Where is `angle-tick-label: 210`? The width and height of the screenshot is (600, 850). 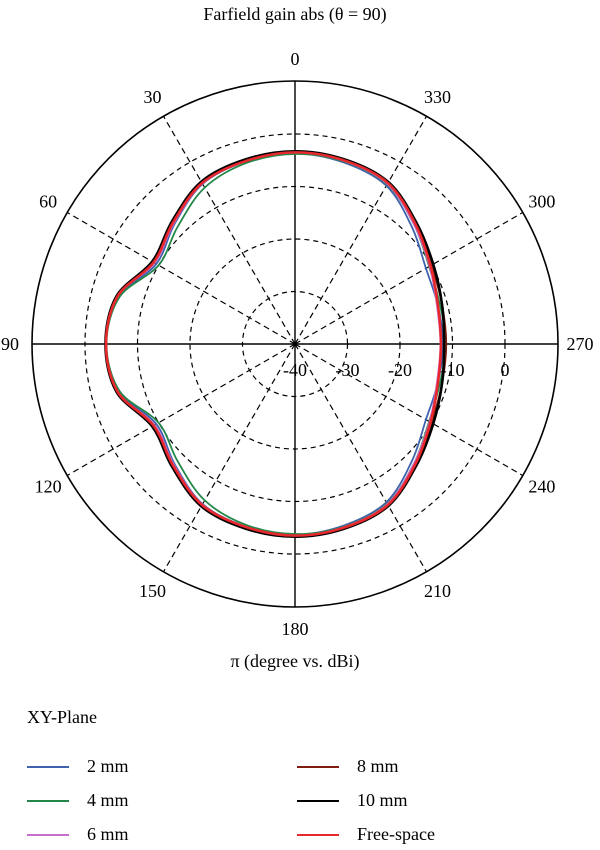 angle-tick-label: 210 is located at coordinates (437, 591).